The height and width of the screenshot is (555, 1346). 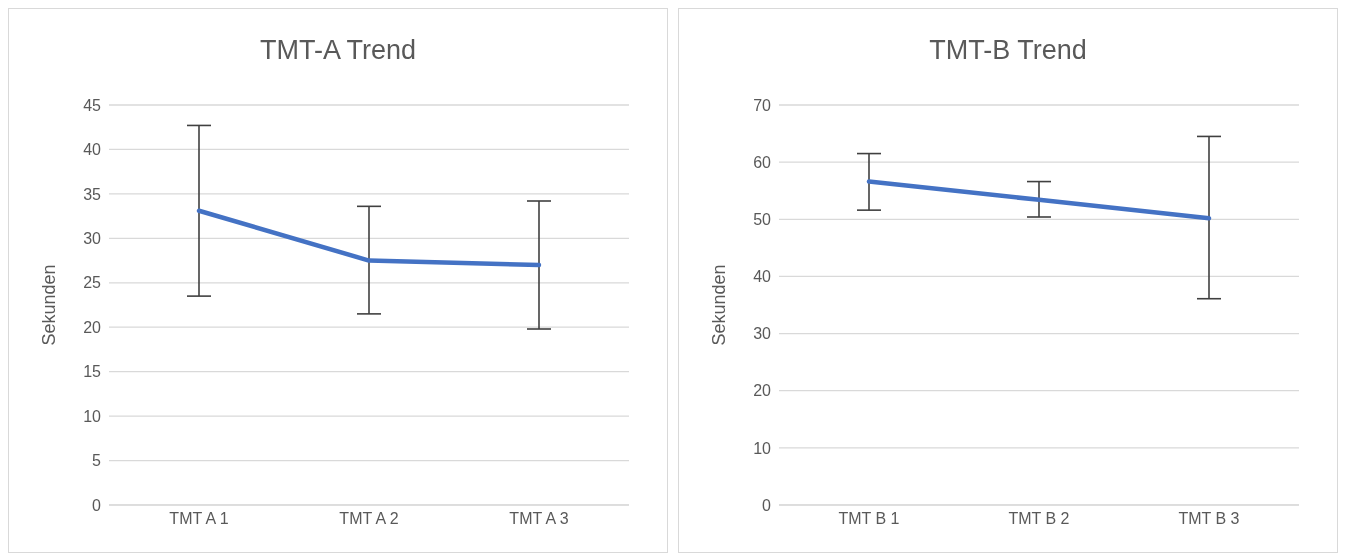 What do you see at coordinates (1039, 519) in the screenshot?
I see `x-tick-label: TMT B 2` at bounding box center [1039, 519].